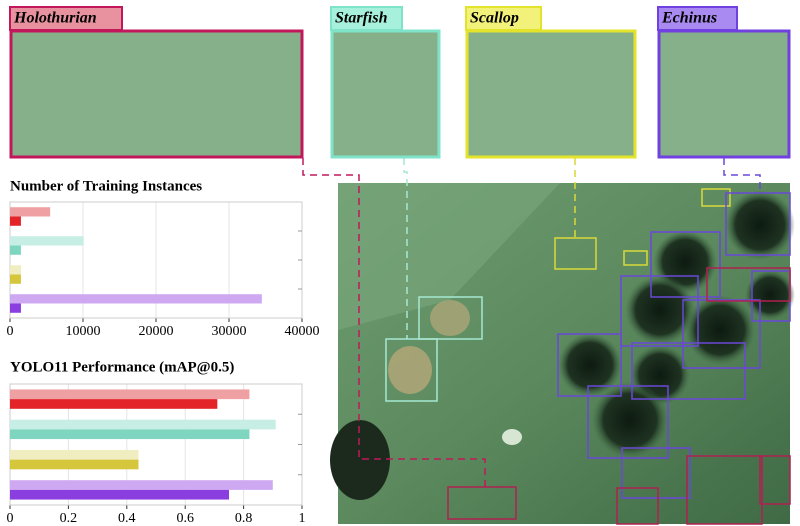 The height and width of the screenshot is (526, 800). Describe the element at coordinates (361, 18) in the screenshot. I see `crop-label: Starfish` at that location.